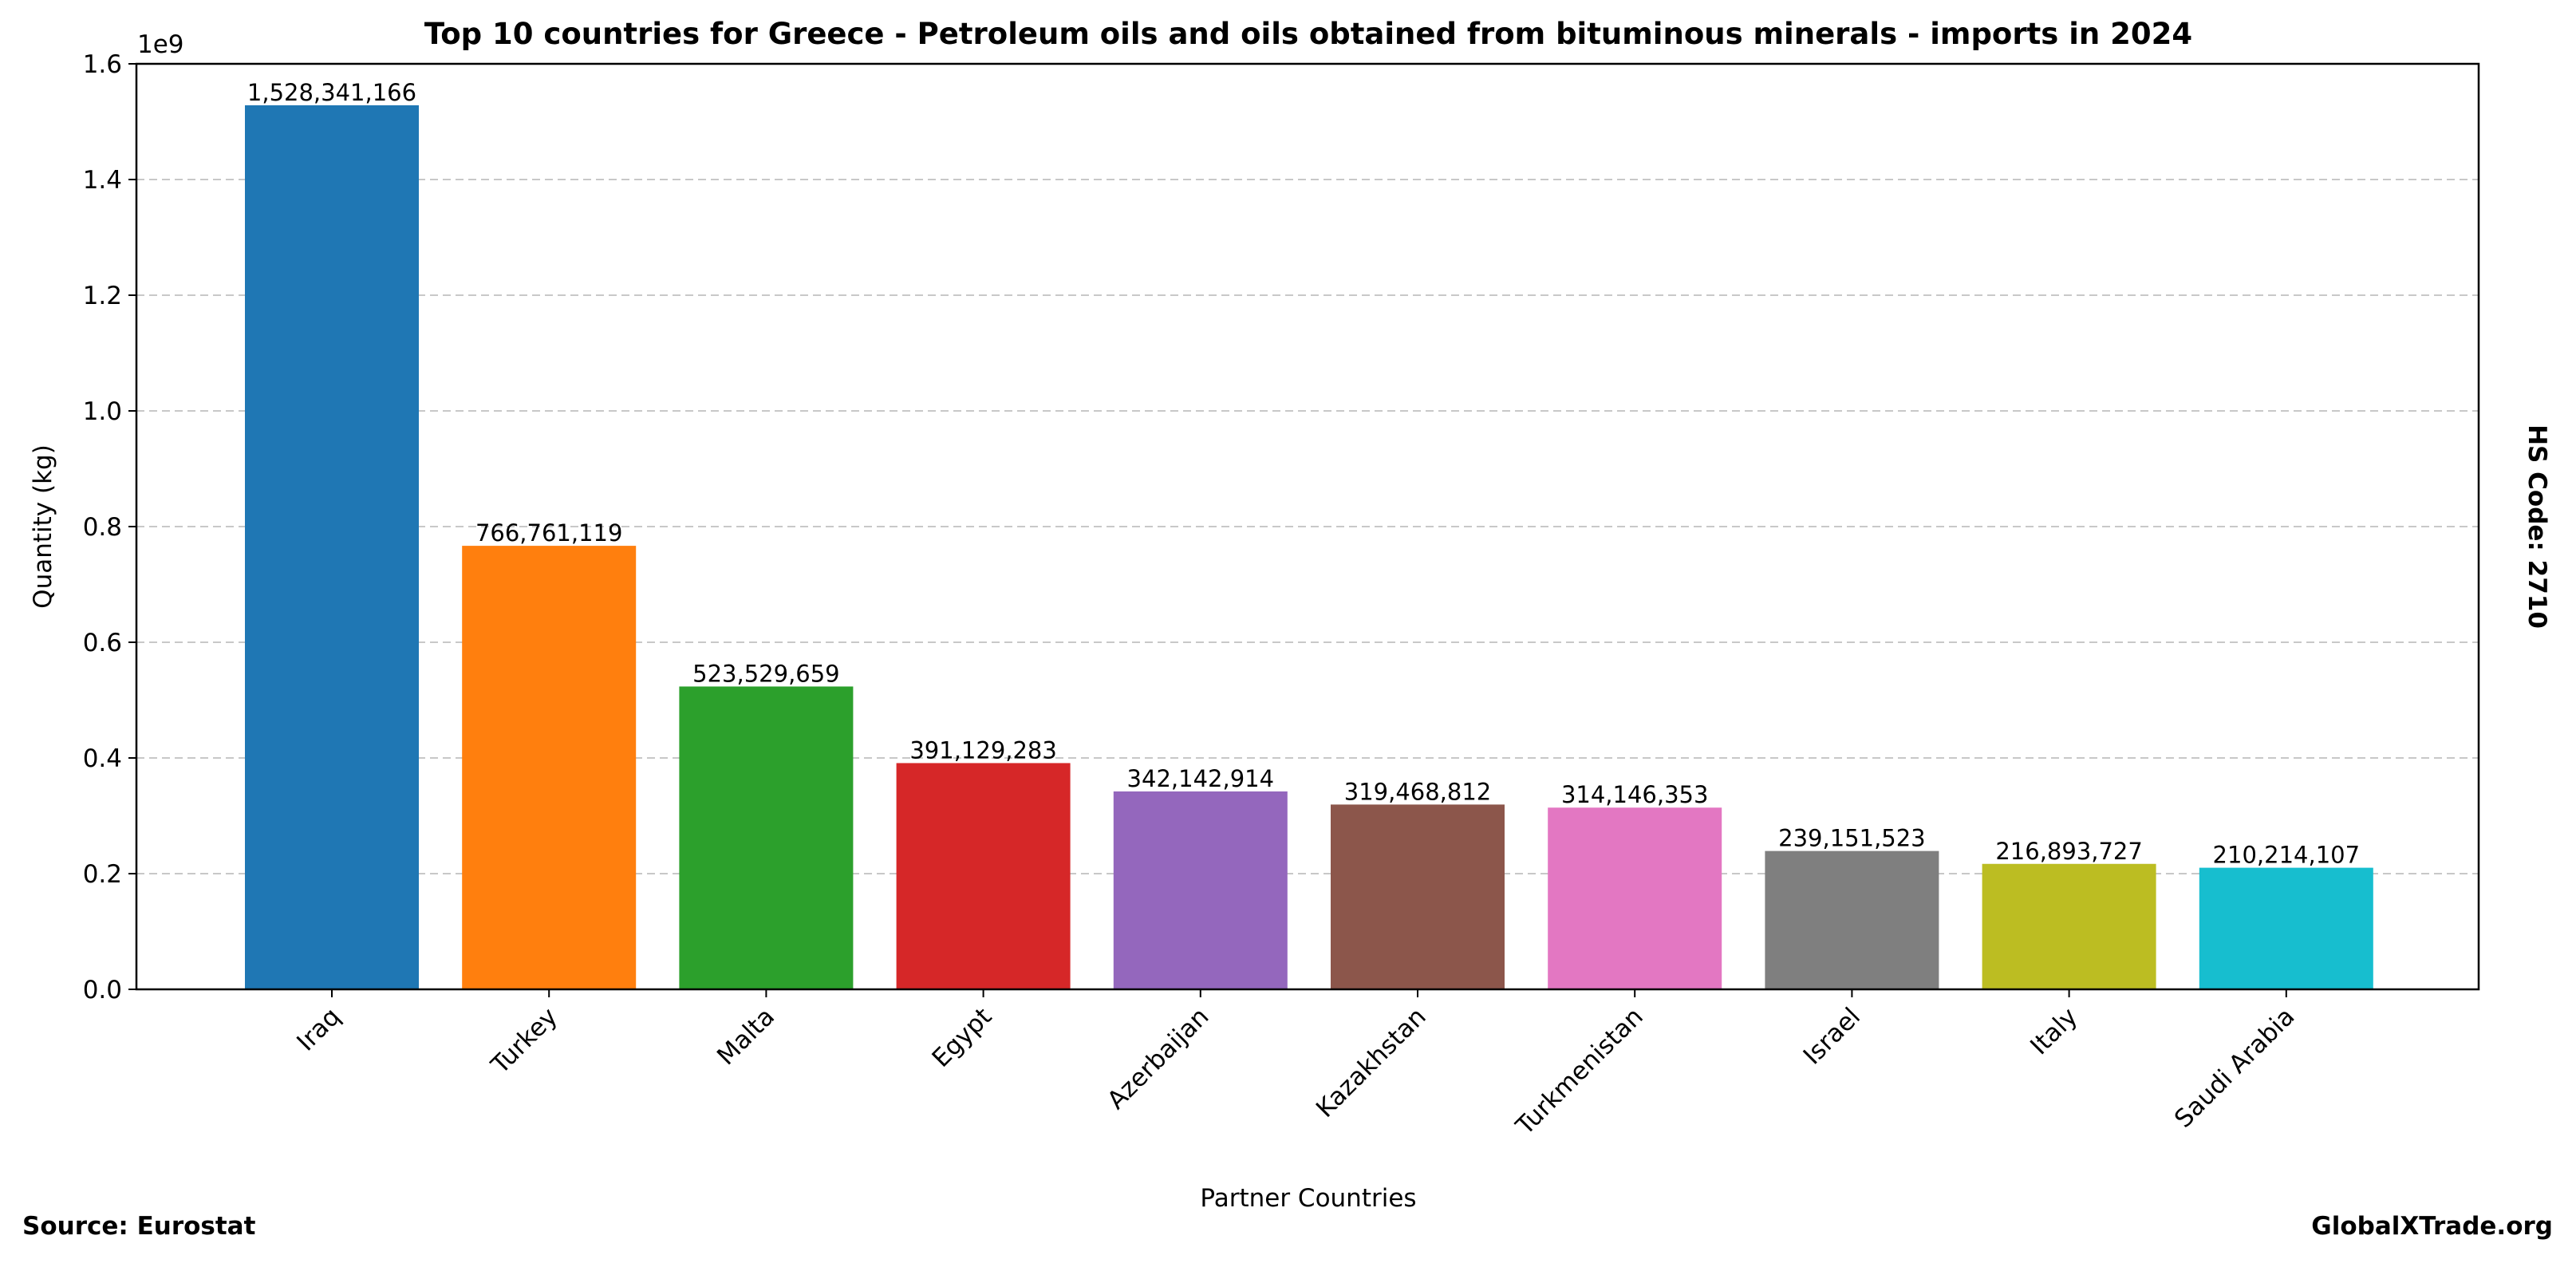 Image resolution: width=2576 pixels, height=1263 pixels. Describe the element at coordinates (1418, 791) in the screenshot. I see `bar-value-label: 319,468,812` at that location.